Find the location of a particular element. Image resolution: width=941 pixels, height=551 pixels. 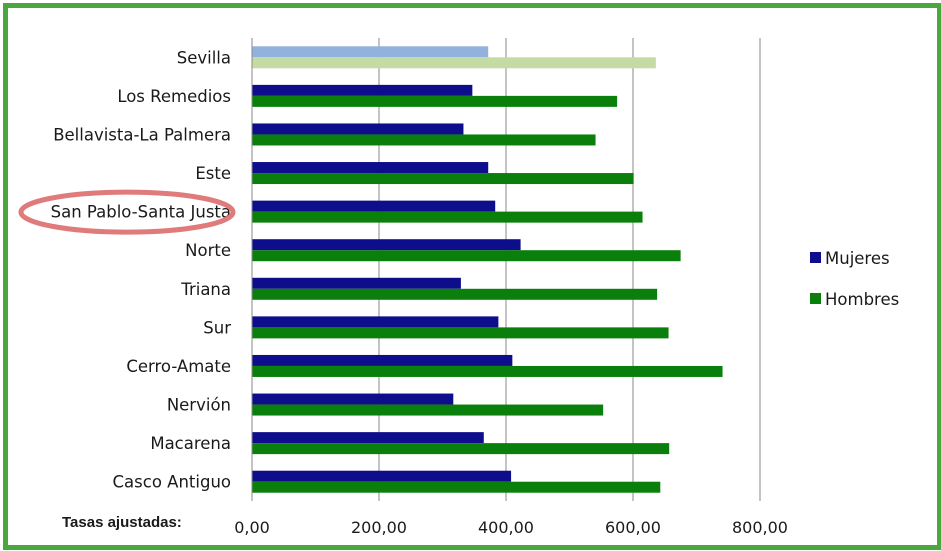

bar-hombres-los-remedios is located at coordinates (435, 101).